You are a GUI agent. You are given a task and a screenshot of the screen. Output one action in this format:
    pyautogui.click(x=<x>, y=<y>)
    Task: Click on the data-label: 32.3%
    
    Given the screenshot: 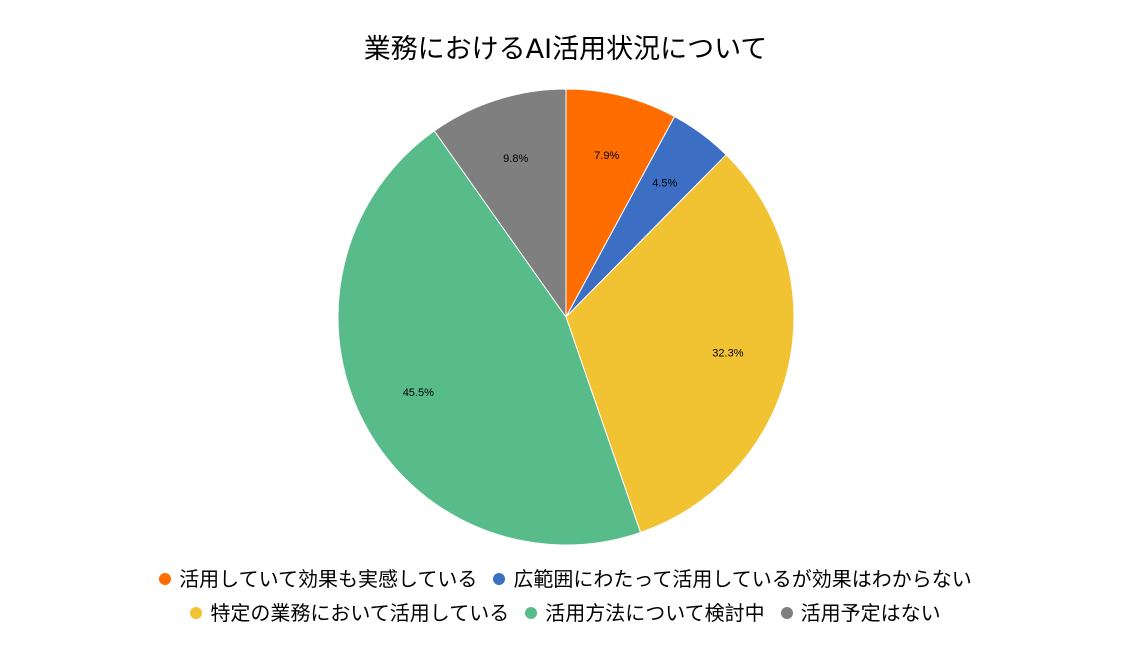 What is the action you would take?
    pyautogui.click(x=727, y=354)
    